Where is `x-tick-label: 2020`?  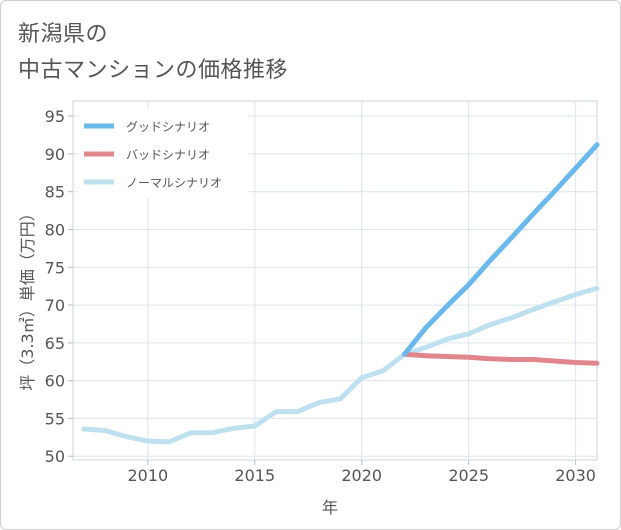
x-tick-label: 2020 is located at coordinates (361, 475).